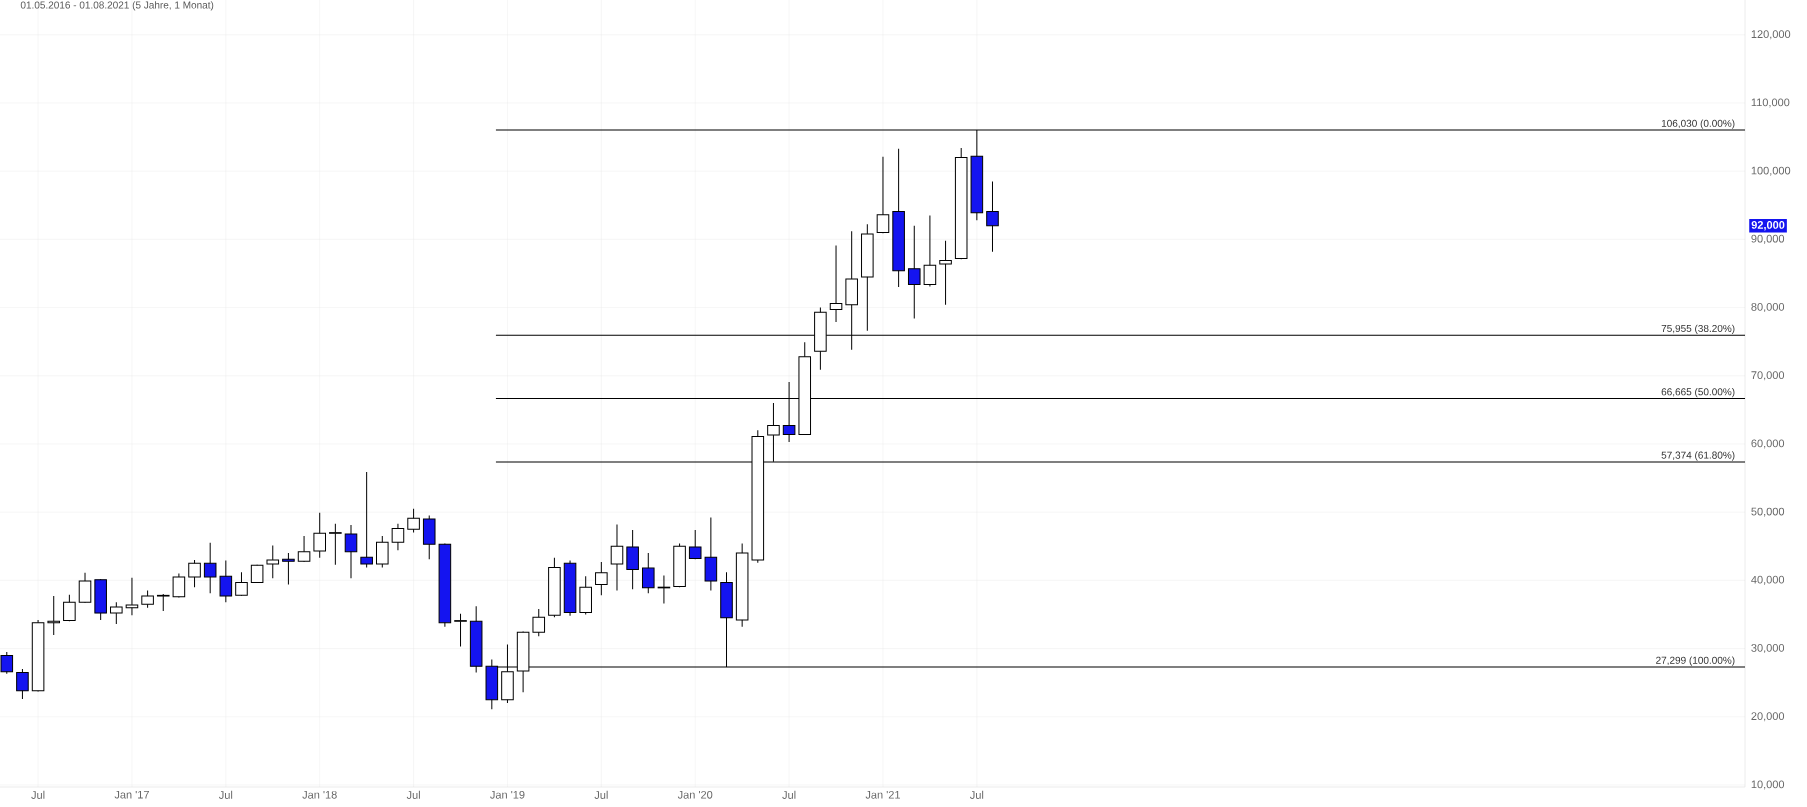  What do you see at coordinates (1771, 35) in the screenshot?
I see `y-tick-label: 120,000` at bounding box center [1771, 35].